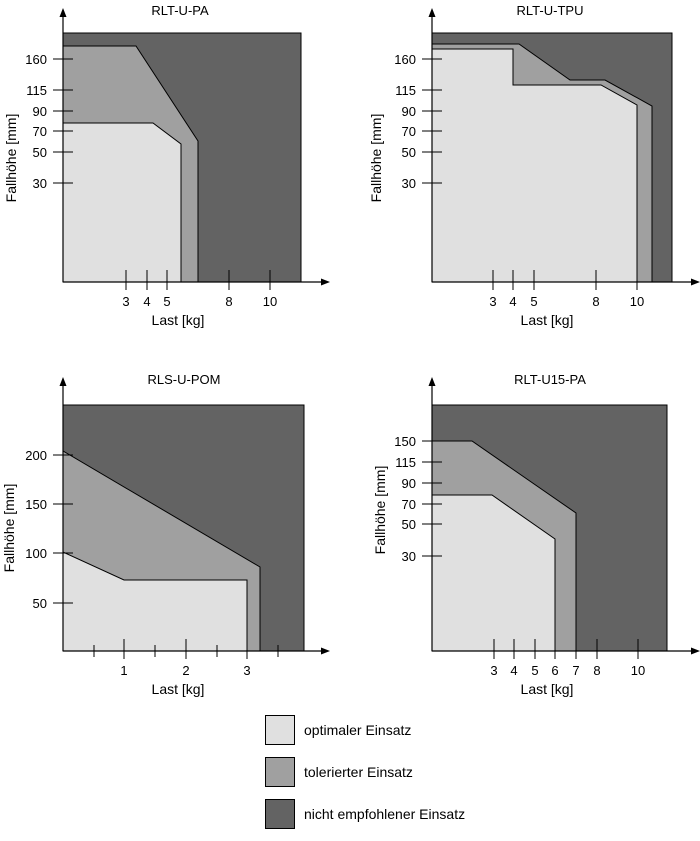 The image size is (700, 841). Describe the element at coordinates (185, 670) in the screenshot. I see `x-tick-label: 2` at that location.